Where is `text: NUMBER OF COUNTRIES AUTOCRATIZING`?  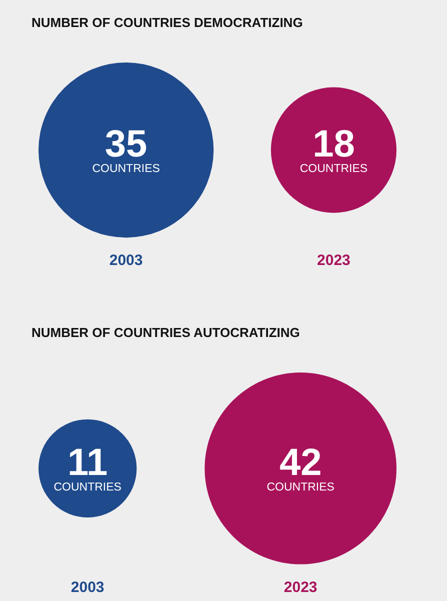 text: NUMBER OF COUNTRIES AUTOCRATIZING is located at coordinates (166, 332).